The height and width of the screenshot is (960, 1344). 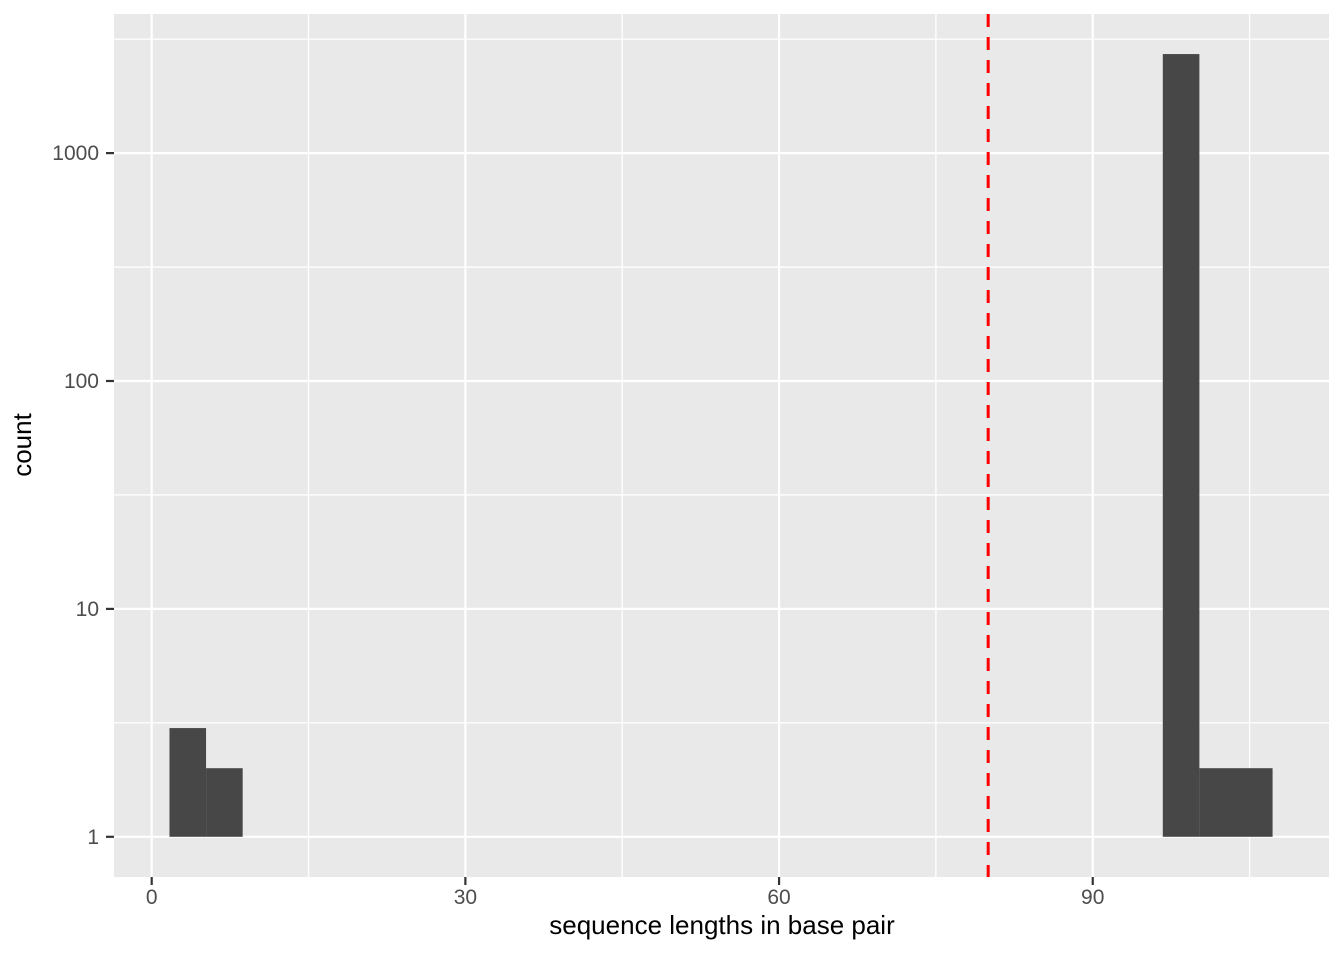 What do you see at coordinates (87, 609) in the screenshot?
I see `y-tick-label: 10` at bounding box center [87, 609].